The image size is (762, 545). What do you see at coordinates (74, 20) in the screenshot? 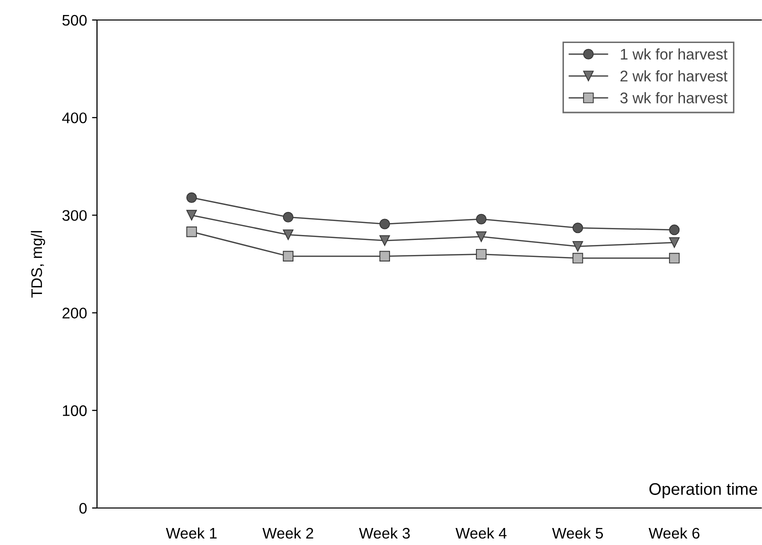
I see `y-tick-label: 500` at bounding box center [74, 20].